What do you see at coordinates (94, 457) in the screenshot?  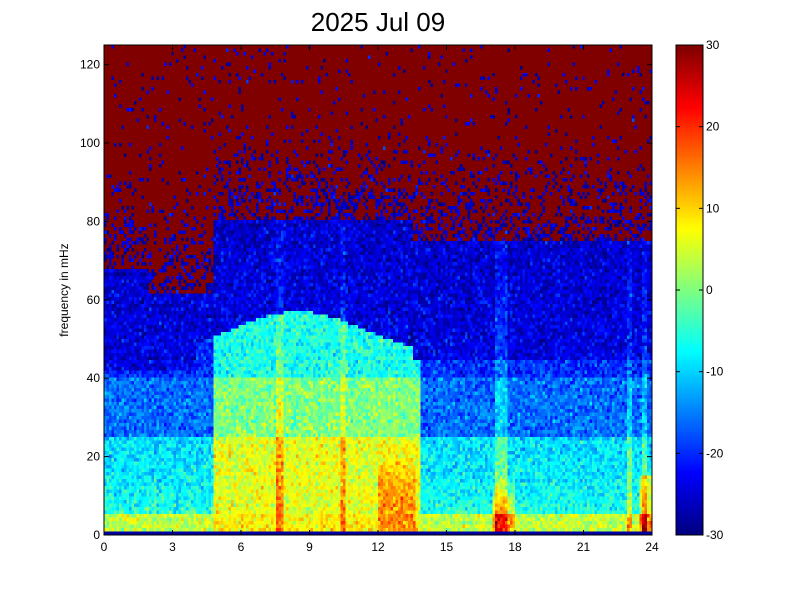 I see `y-tick-label: 20` at bounding box center [94, 457].